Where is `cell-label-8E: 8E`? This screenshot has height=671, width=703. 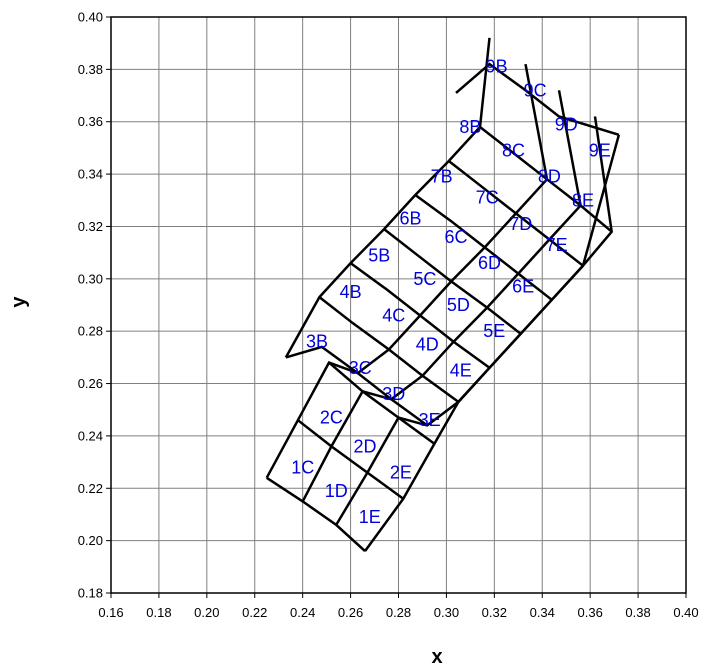
cell-label-8E: 8E is located at coordinates (583, 200).